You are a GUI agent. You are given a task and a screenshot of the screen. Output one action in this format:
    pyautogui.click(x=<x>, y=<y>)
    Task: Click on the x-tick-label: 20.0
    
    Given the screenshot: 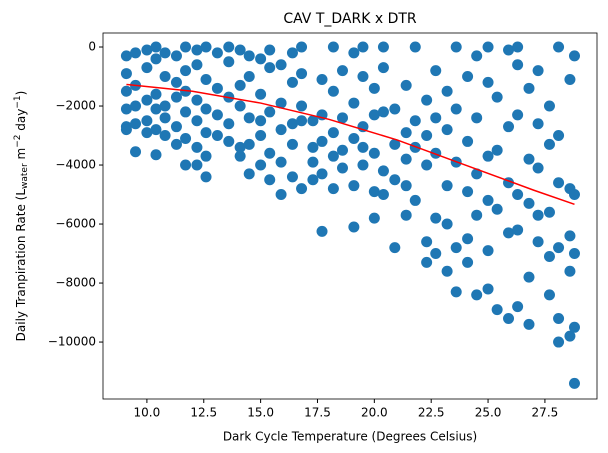 What is the action you would take?
    pyautogui.click(x=374, y=413)
    